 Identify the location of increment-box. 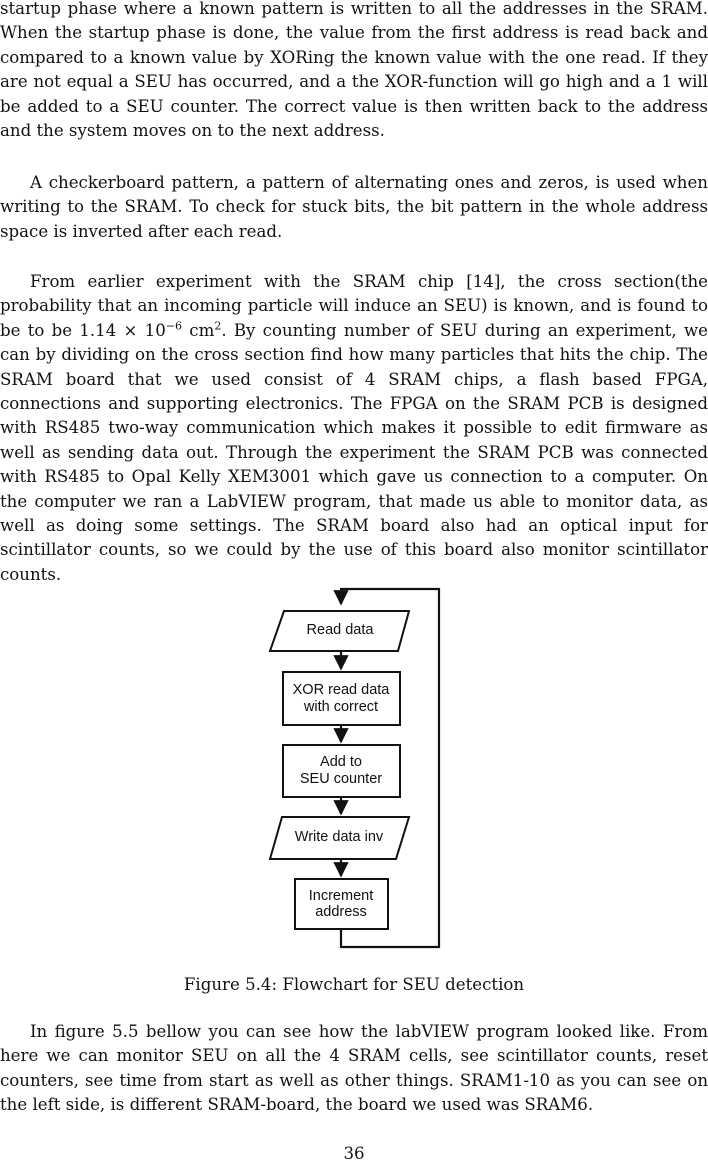
(341, 904).